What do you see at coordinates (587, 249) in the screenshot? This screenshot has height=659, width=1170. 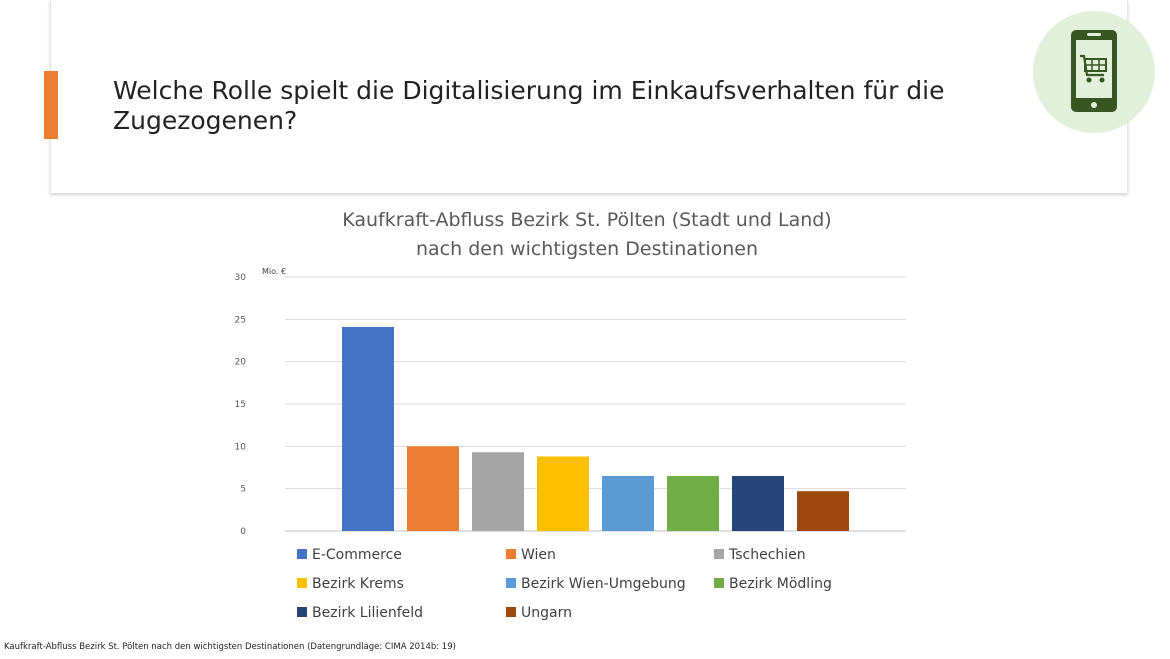 I see `chart-title-line2: nach den wichtigsten Destinationen` at bounding box center [587, 249].